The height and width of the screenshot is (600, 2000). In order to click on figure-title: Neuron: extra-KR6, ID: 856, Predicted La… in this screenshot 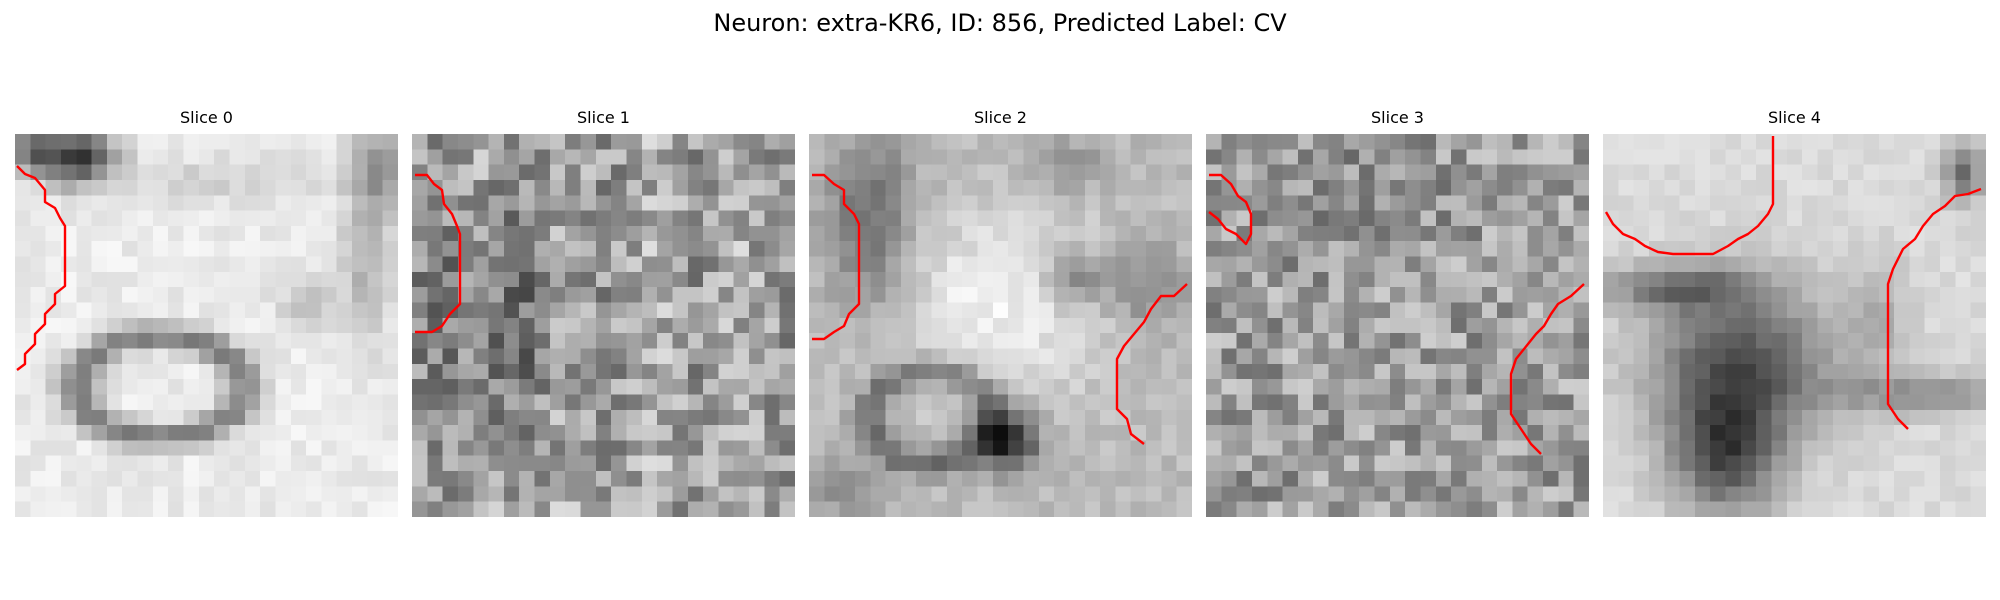, I will do `click(1000, 23)`.